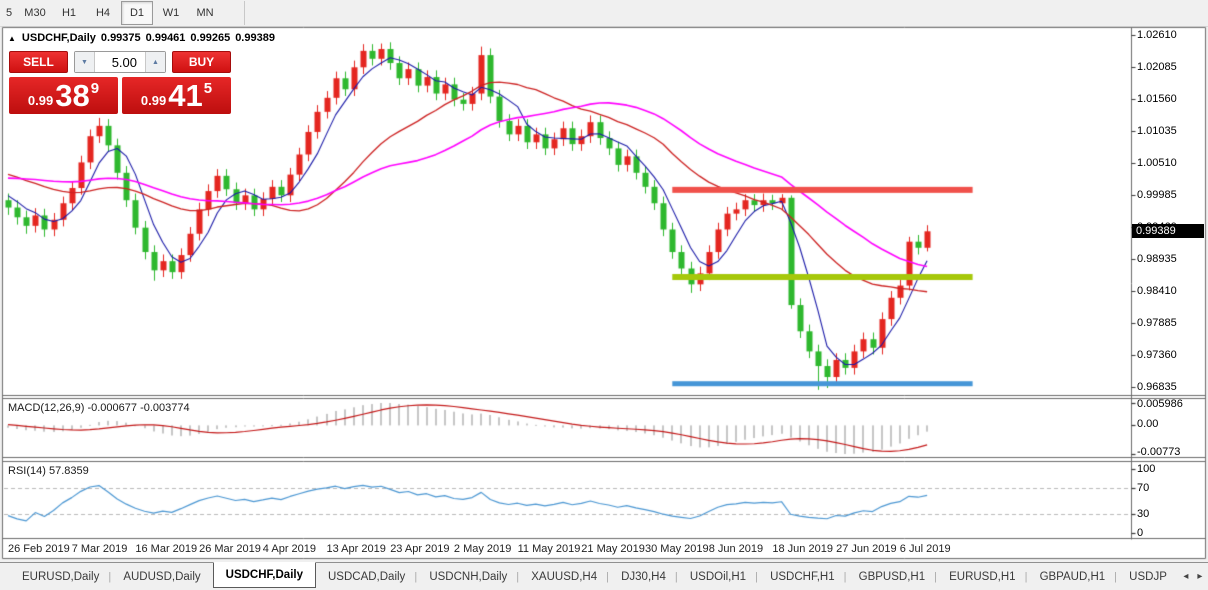 Image resolution: width=1208 pixels, height=590 pixels. What do you see at coordinates (39, 549) in the screenshot?
I see `date-tick-label: 26 Feb 2019` at bounding box center [39, 549].